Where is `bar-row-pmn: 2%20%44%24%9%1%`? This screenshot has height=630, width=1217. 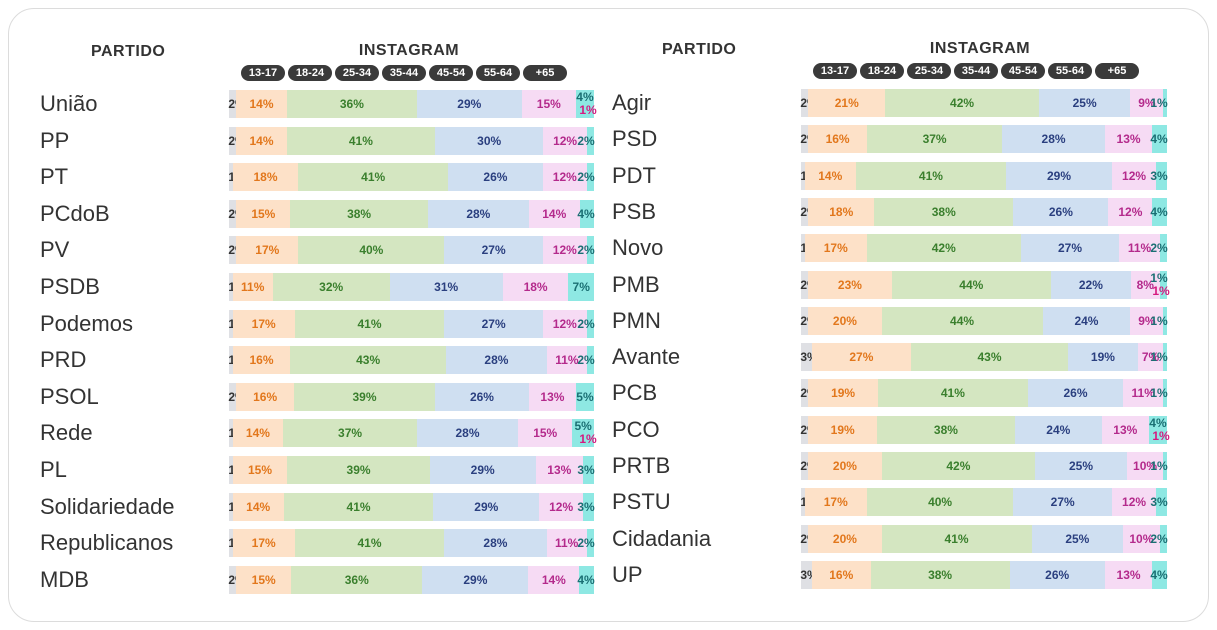
bar-row-pmn: 2%20%44%24%9%1% is located at coordinates (984, 320).